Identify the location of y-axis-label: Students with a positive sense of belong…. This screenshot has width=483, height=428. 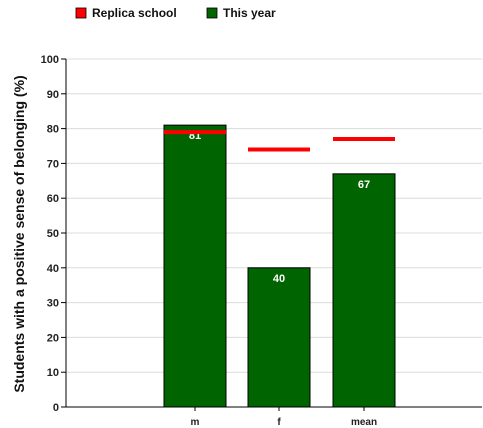
(19, 233).